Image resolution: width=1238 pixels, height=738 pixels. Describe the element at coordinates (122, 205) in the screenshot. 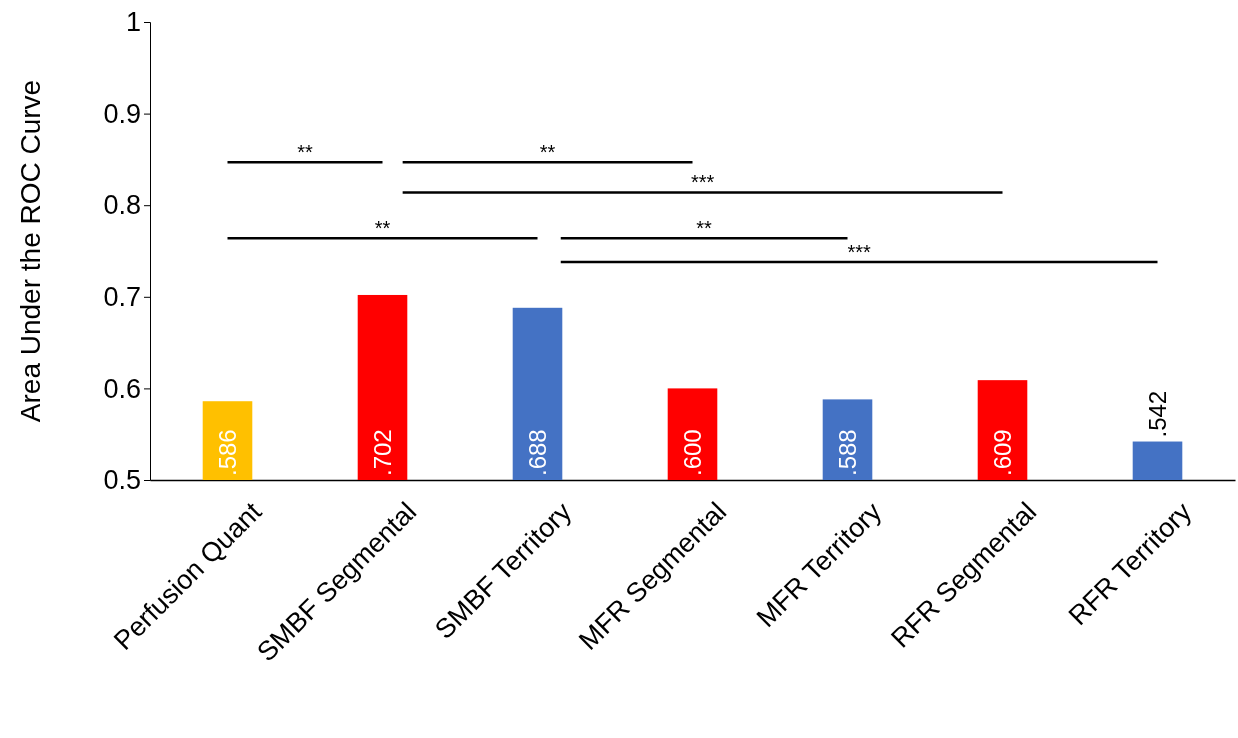

I see `y-tick-label: 0.8` at that location.